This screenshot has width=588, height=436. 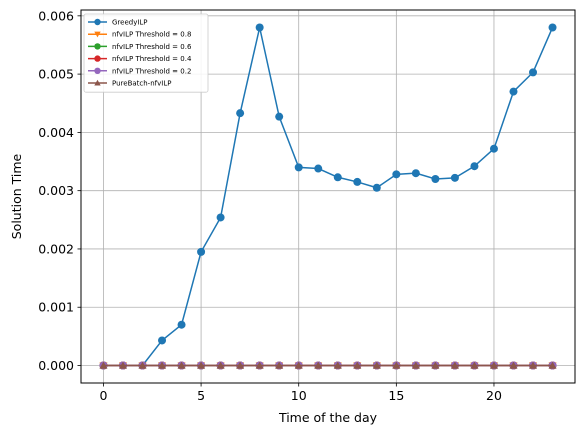 I want to click on legend-label: GreedyILP, so click(x=130, y=23).